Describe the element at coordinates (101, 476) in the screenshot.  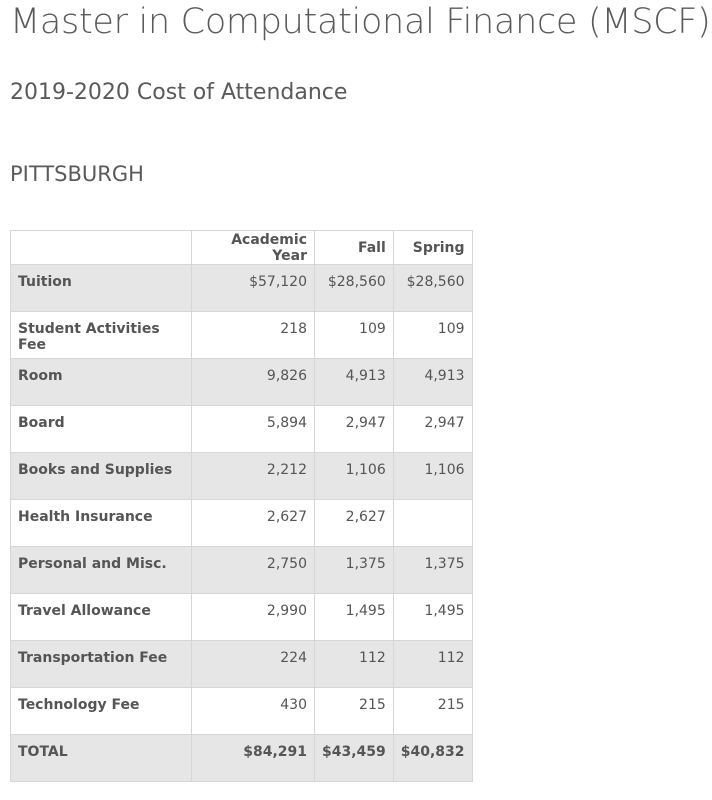
I see `row-label: Books and Supplies` at that location.